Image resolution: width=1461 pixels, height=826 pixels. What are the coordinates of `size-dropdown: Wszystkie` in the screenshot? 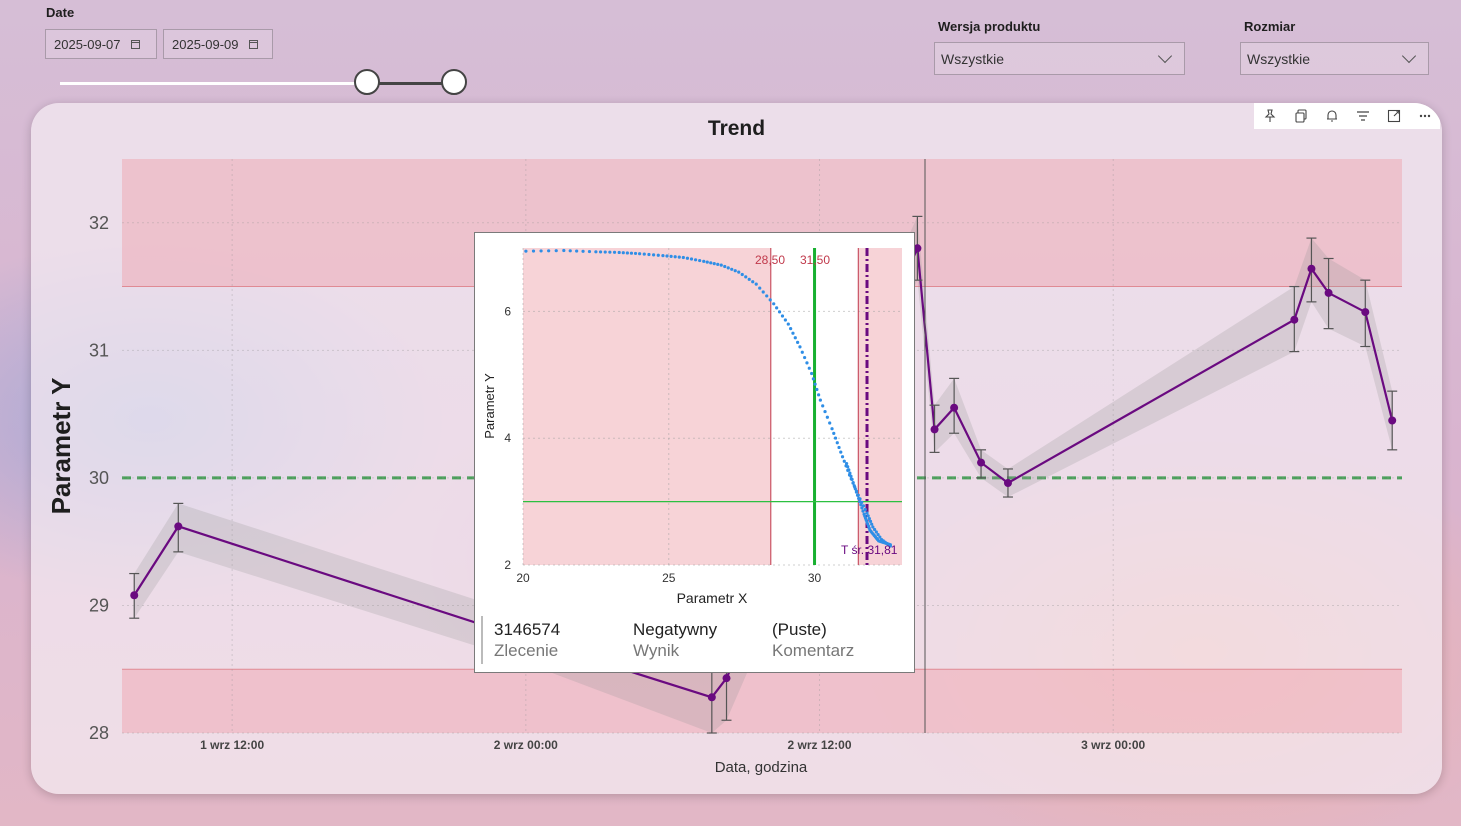 It's located at (1334, 58).